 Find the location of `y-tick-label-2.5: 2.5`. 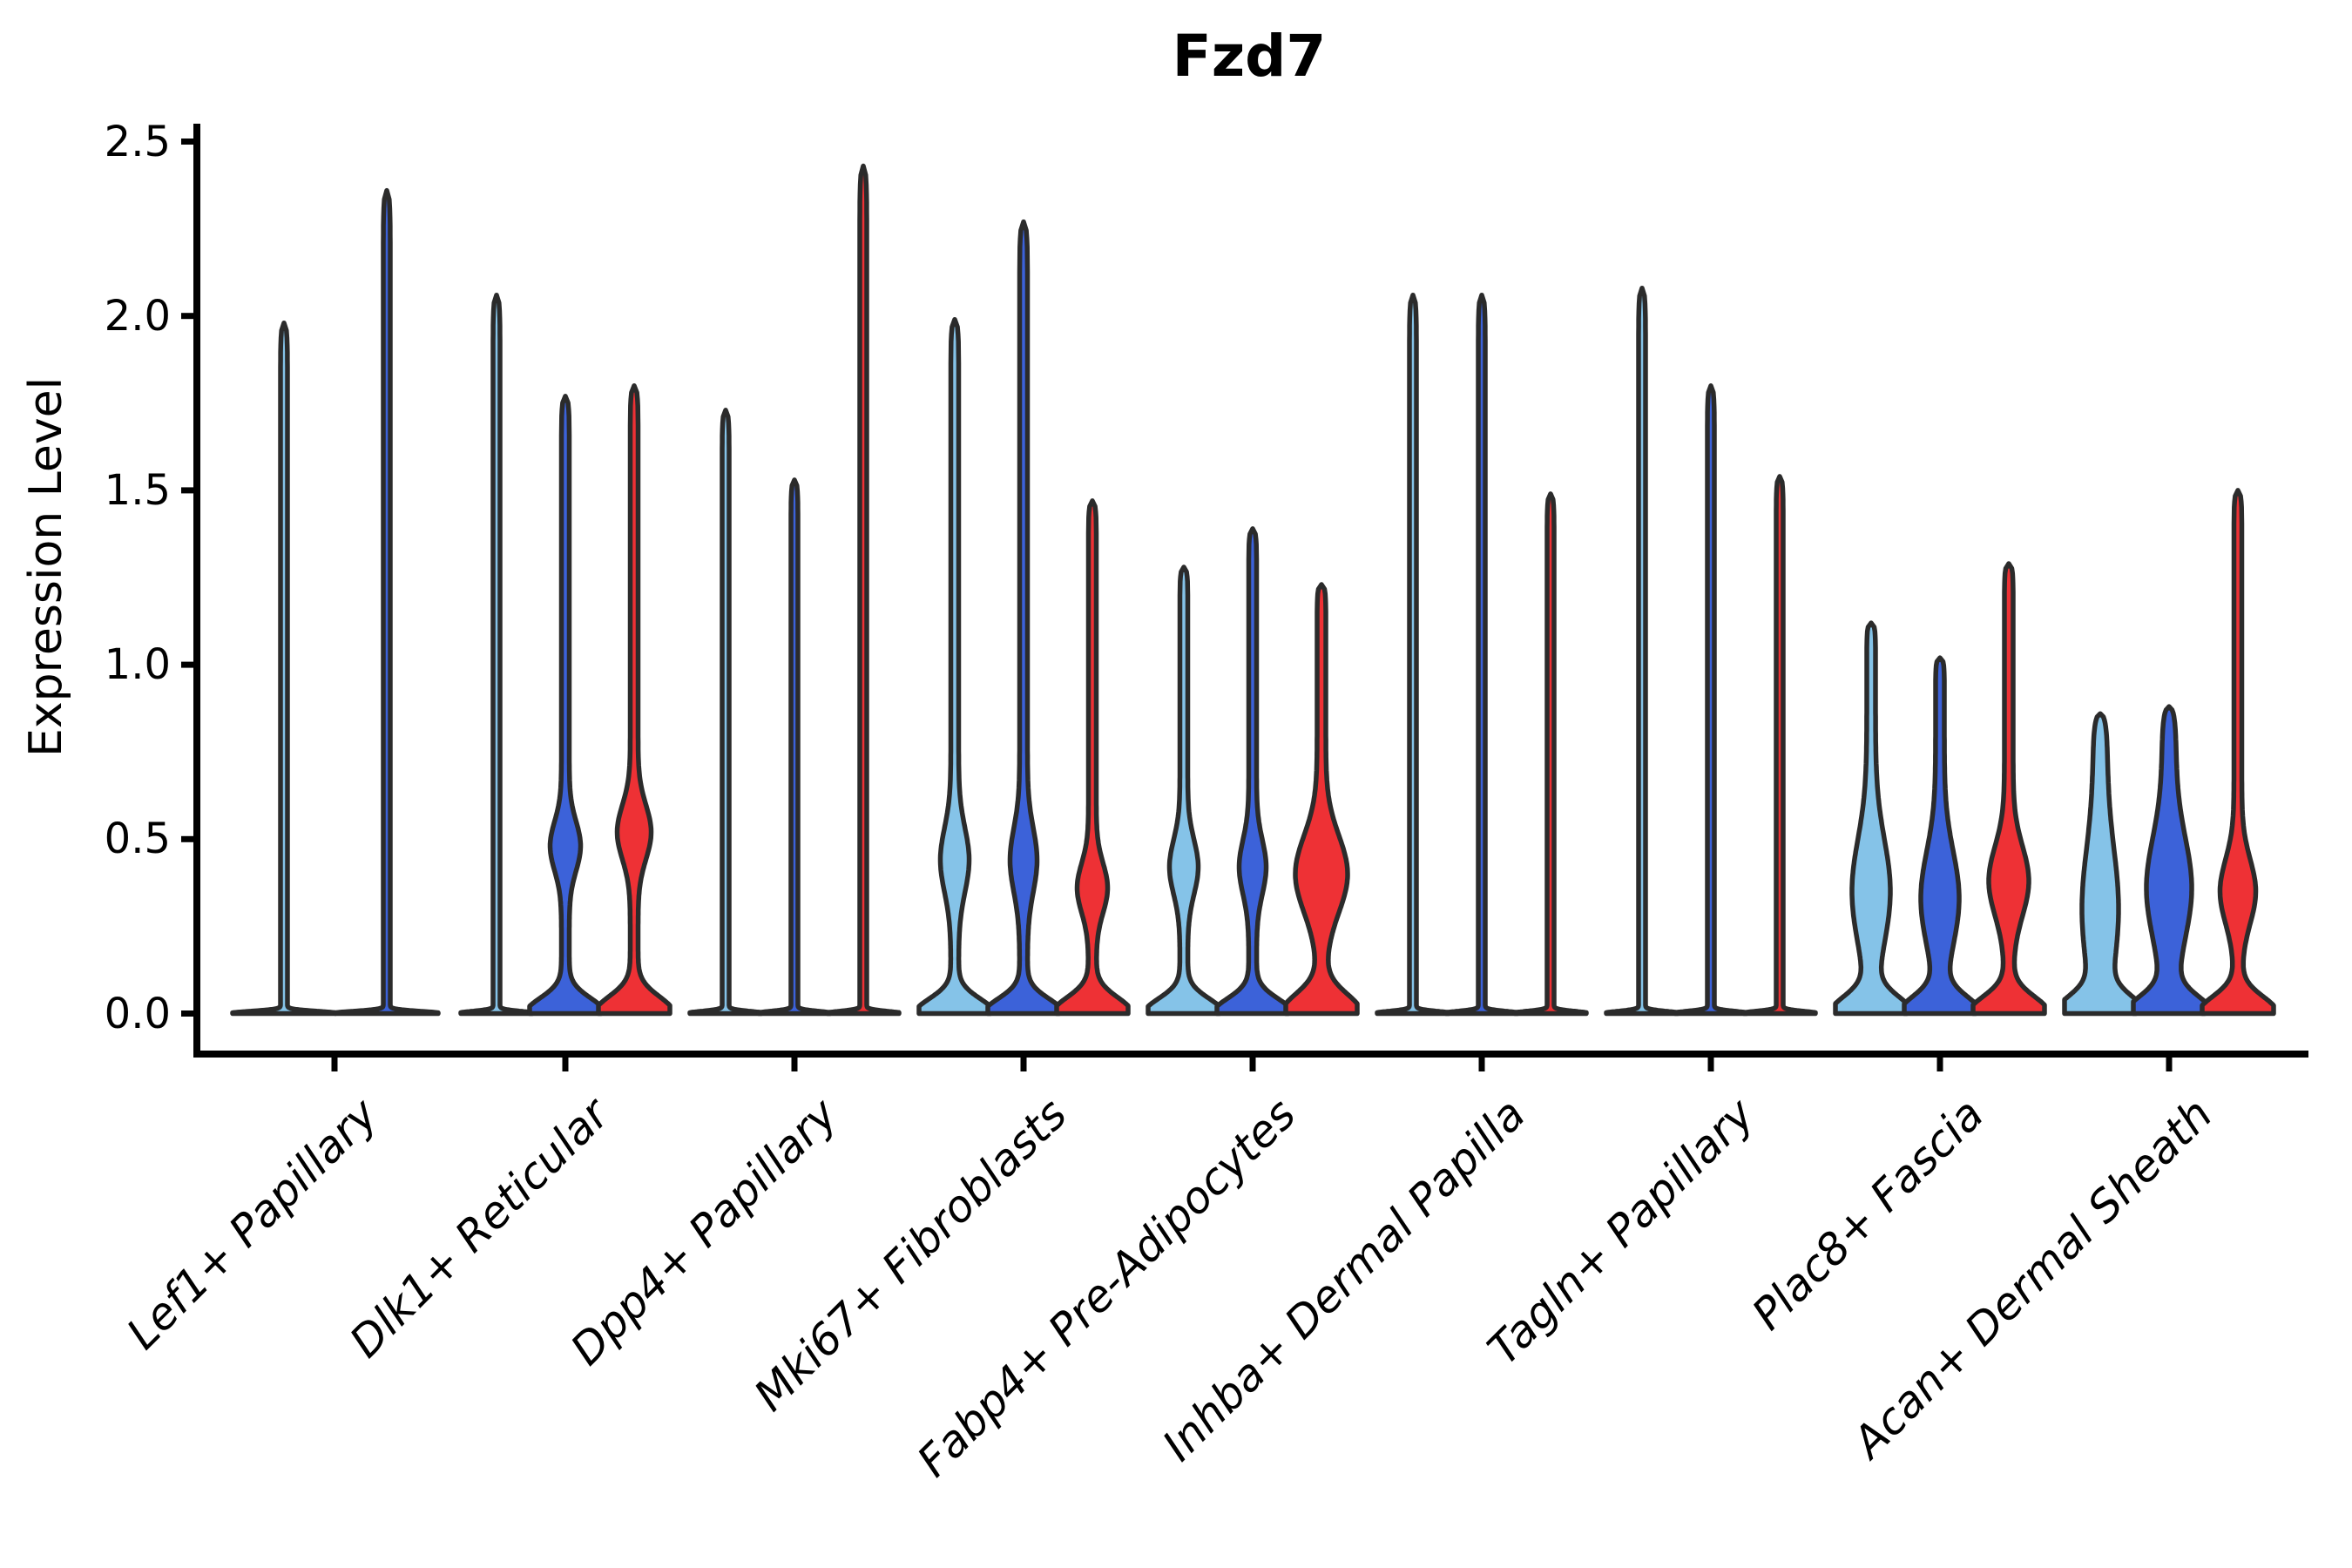

y-tick-label-2.5: 2.5 is located at coordinates (137, 141).